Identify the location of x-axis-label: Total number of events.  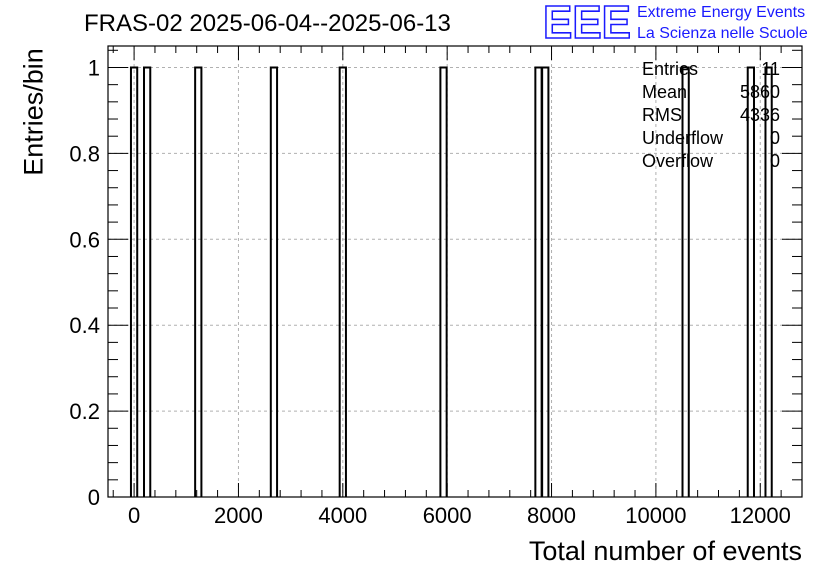
(665, 551).